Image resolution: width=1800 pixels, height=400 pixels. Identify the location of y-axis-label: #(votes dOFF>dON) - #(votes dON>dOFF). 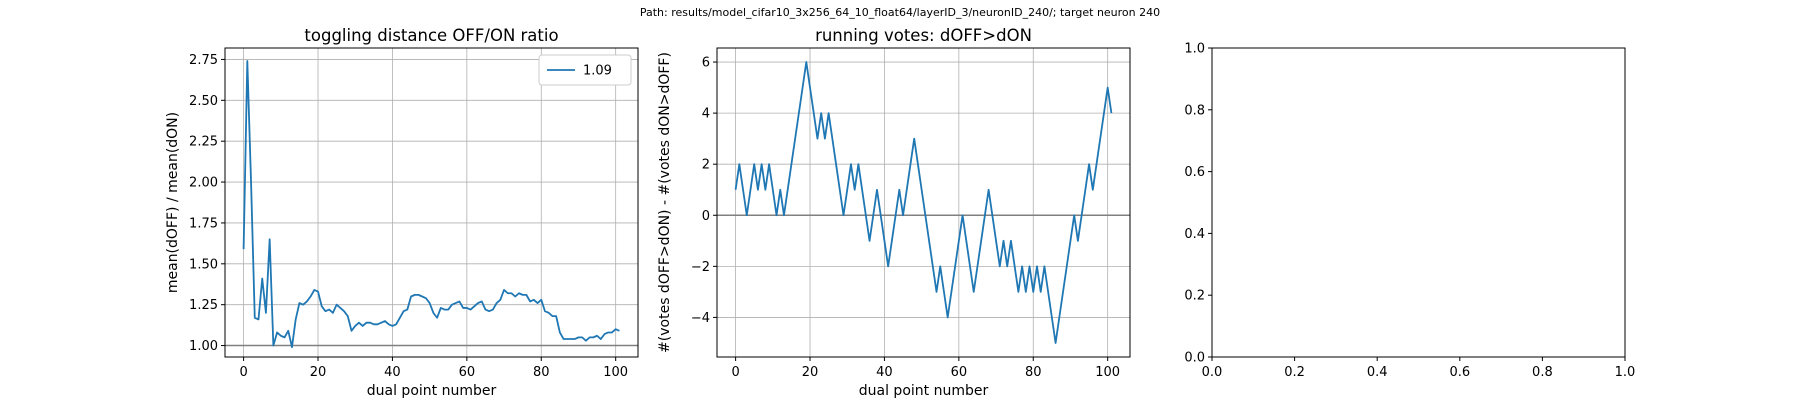
(665, 202).